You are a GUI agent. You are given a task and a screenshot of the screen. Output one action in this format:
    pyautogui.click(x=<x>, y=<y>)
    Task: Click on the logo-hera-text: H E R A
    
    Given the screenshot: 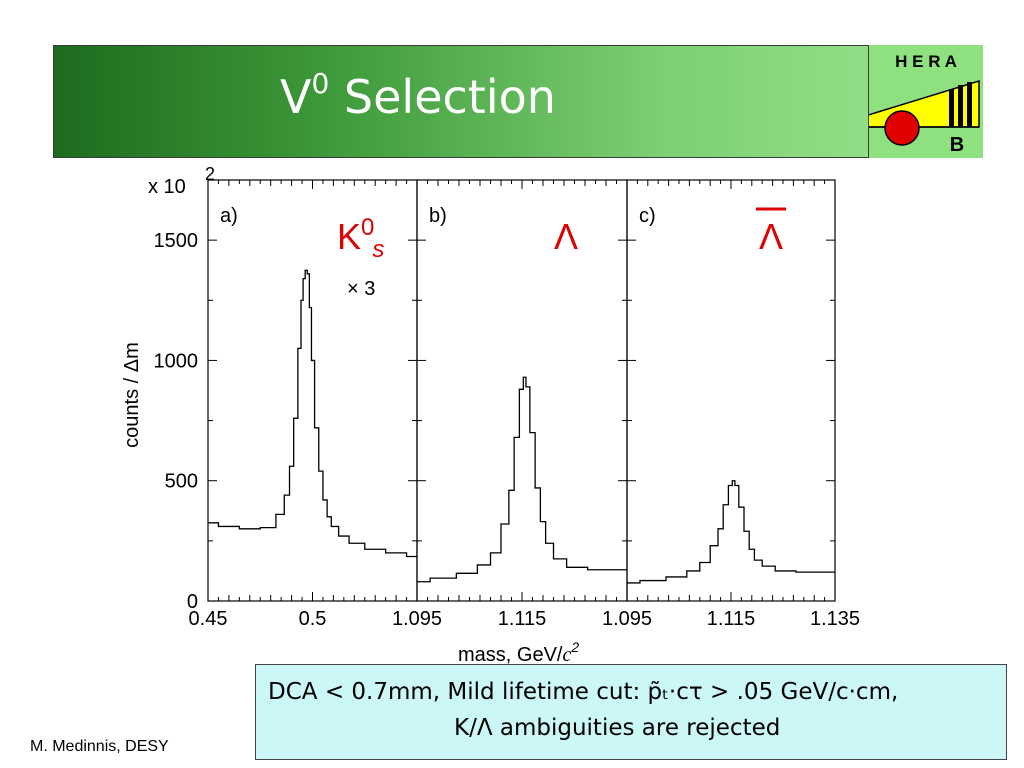 What is the action you would take?
    pyautogui.click(x=926, y=61)
    